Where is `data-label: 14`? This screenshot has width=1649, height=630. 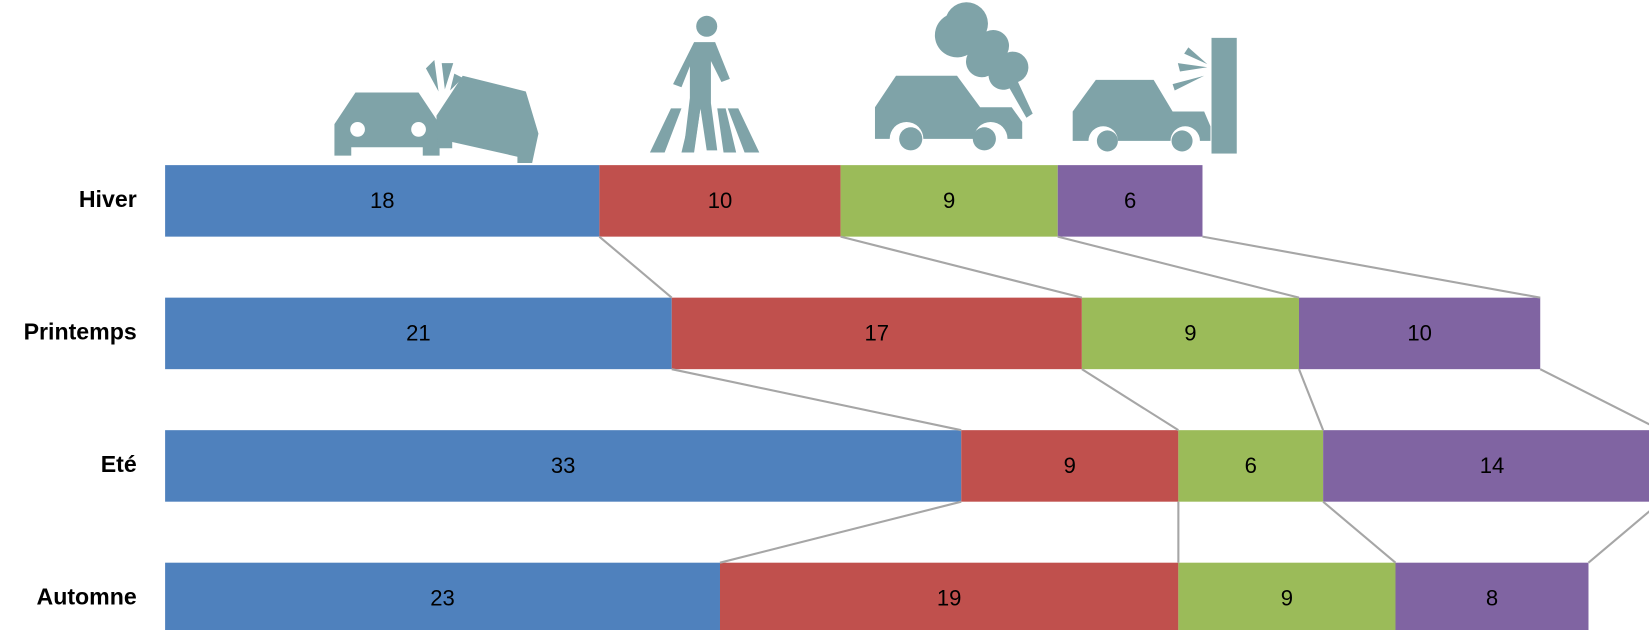
data-label: 14 is located at coordinates (1492, 465).